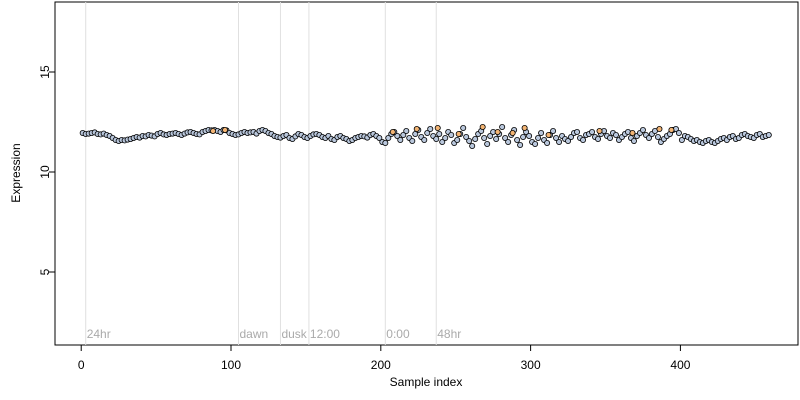 This screenshot has height=400, width=800. Describe the element at coordinates (449, 334) in the screenshot. I see `event-label: 48hr` at that location.